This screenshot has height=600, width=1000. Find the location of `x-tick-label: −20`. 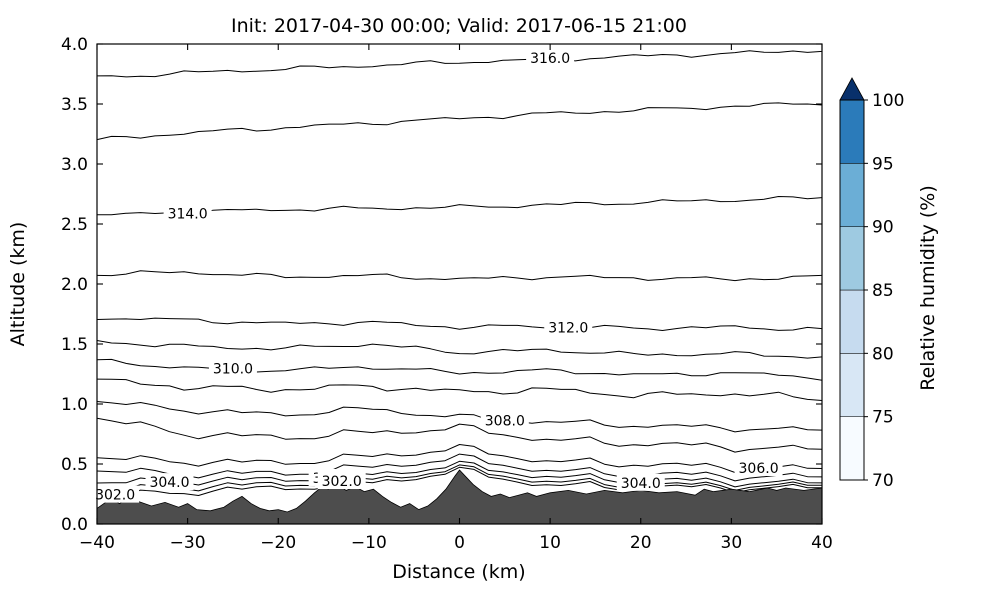

x-tick-label: −20 is located at coordinates (278, 543).